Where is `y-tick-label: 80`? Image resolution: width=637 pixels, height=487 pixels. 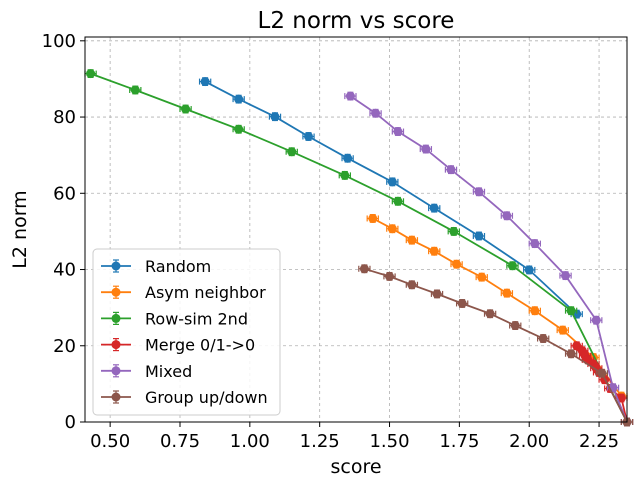
y-tick-label: 80 is located at coordinates (64, 117).